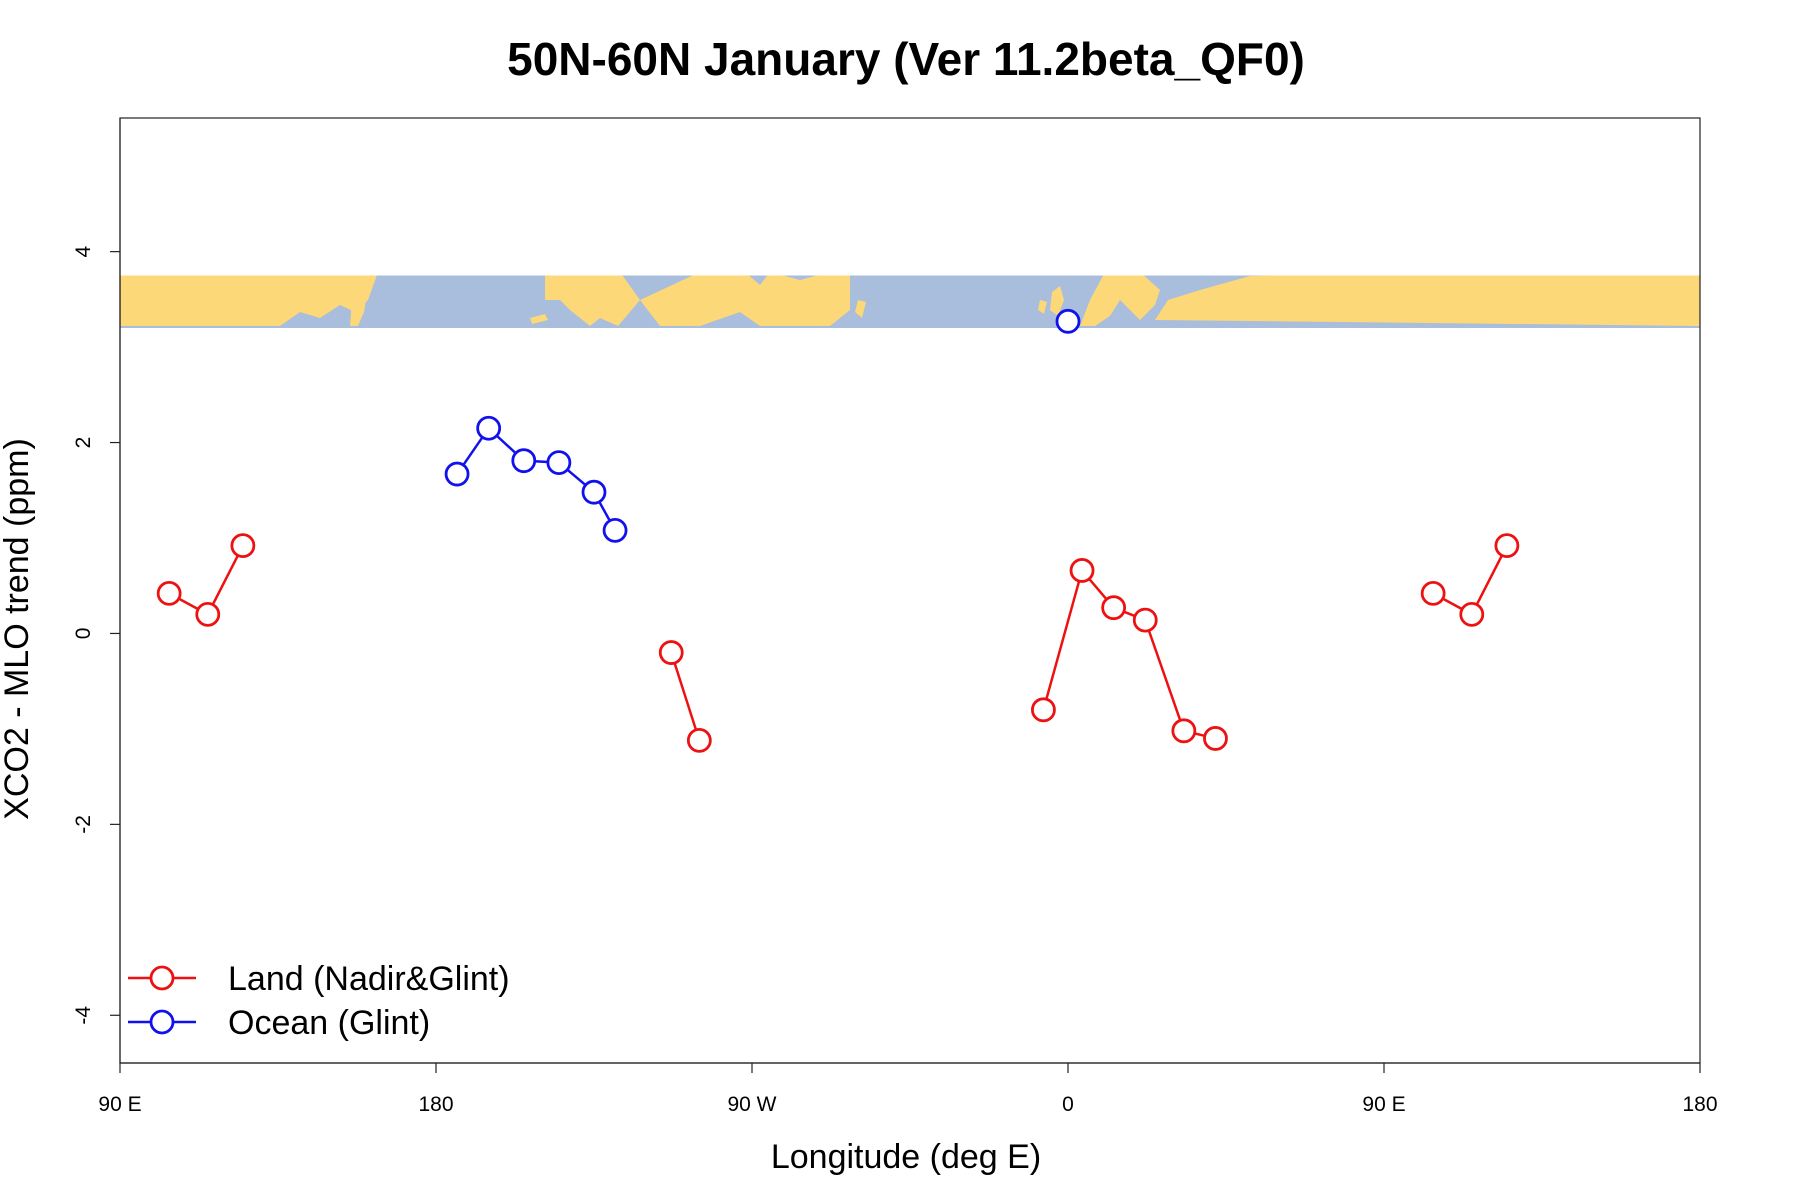 The height and width of the screenshot is (1200, 1800). Describe the element at coordinates (1427, 300) in the screenshot. I see `land-russia` at that location.